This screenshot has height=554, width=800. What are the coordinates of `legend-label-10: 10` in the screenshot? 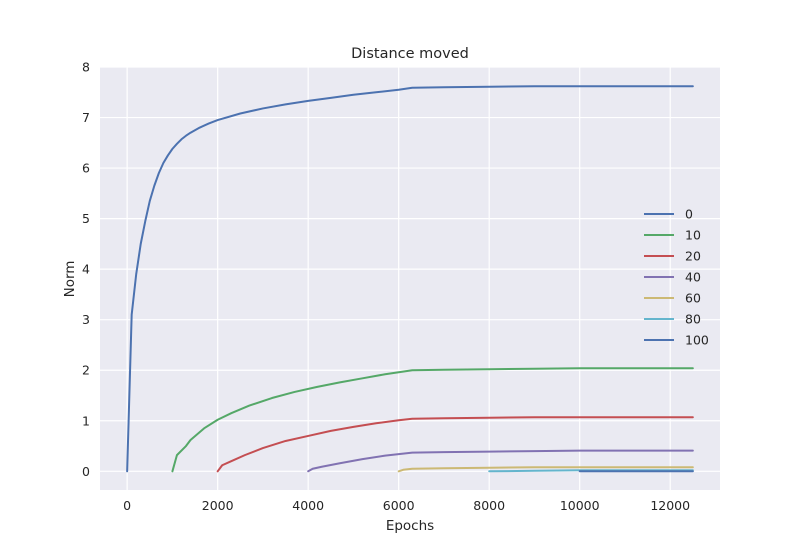 It's located at (693, 235).